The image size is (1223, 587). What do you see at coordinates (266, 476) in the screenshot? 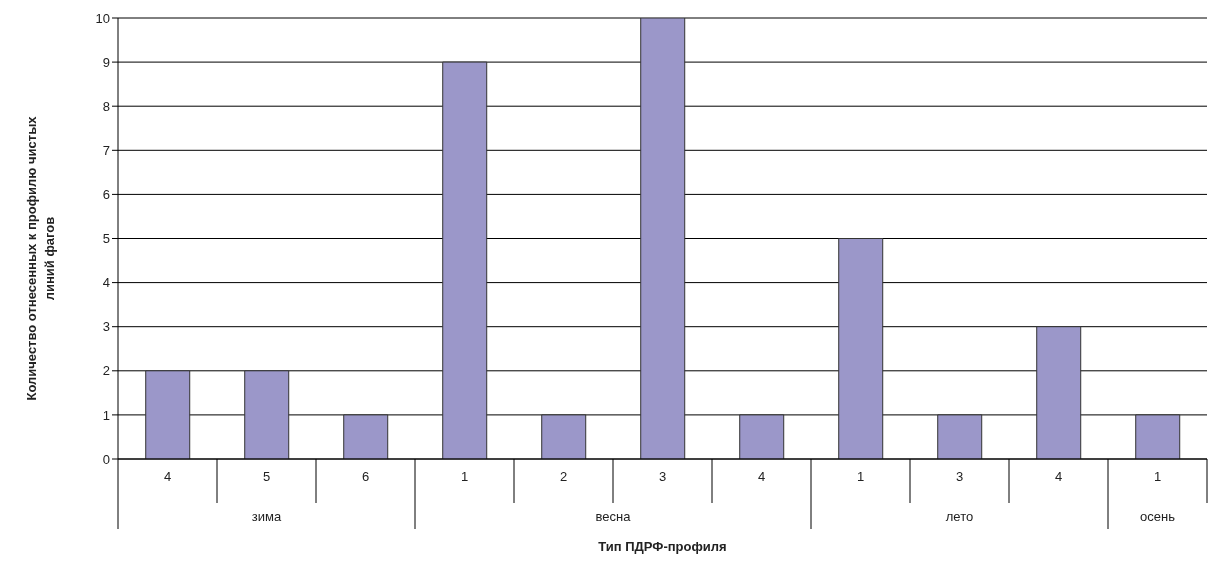
I see `x-tick-label: 5` at bounding box center [266, 476].